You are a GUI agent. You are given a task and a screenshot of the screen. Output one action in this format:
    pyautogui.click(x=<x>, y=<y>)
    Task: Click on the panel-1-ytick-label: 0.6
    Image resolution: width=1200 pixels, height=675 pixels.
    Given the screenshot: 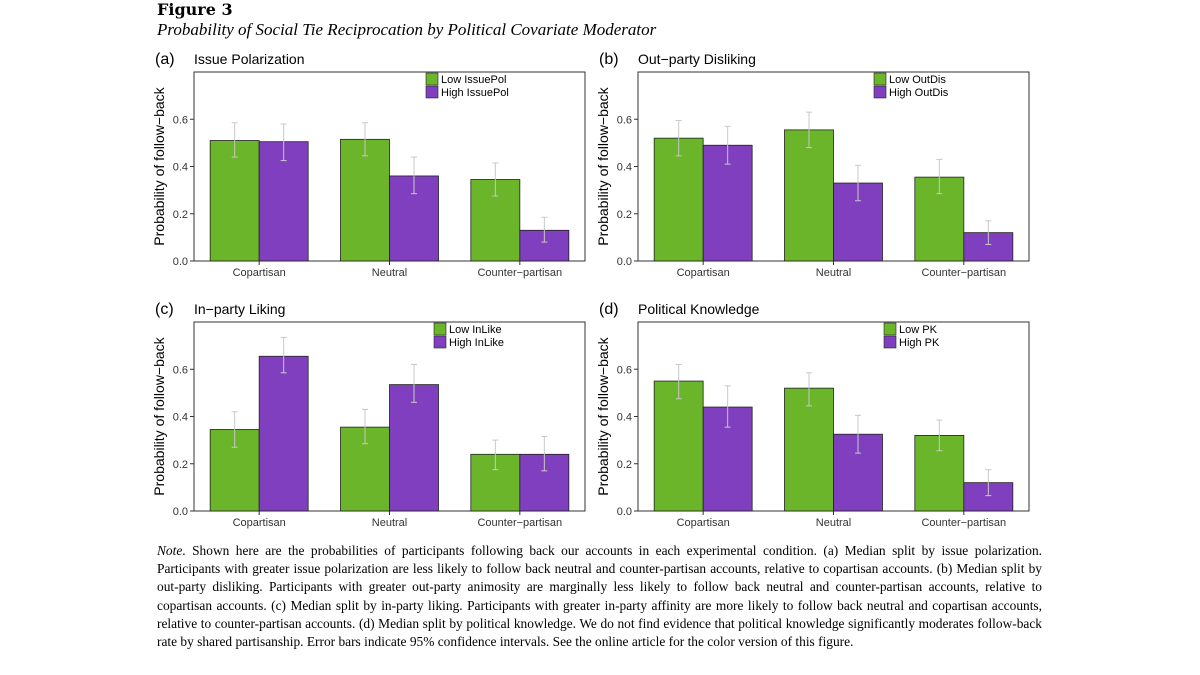 What is the action you would take?
    pyautogui.click(x=180, y=120)
    